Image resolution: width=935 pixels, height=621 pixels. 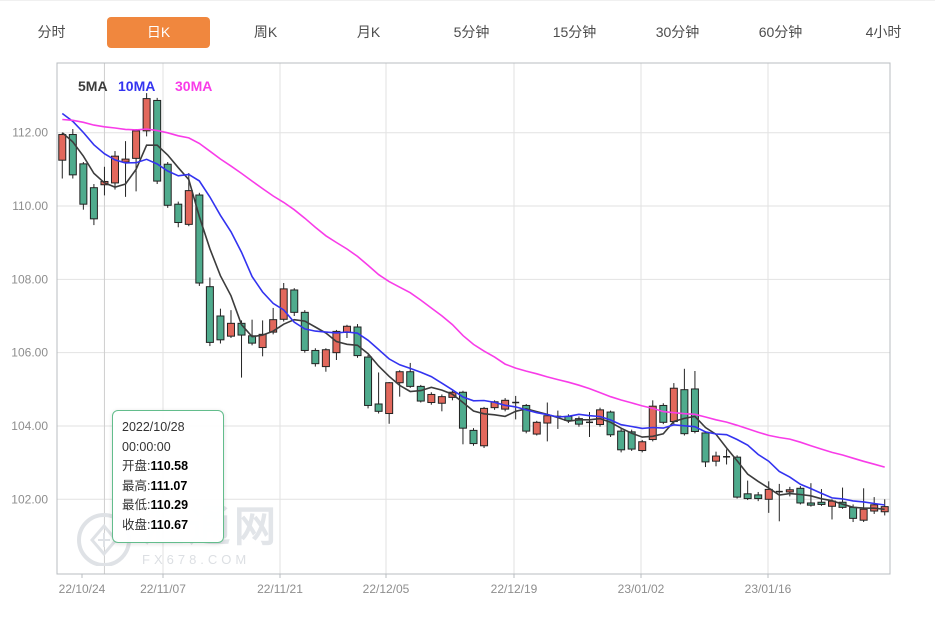 I want to click on tab-4hour: 4小时, so click(x=883, y=31).